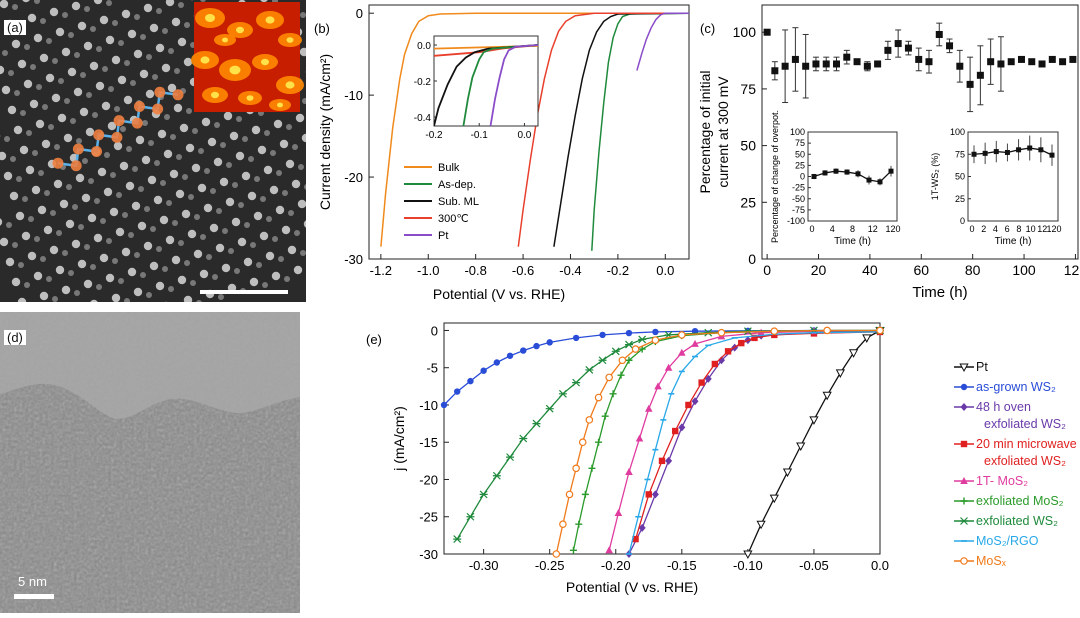 This screenshot has height=618, width=1080. I want to click on inset-y-tick-label: 75, so click(800, 143).